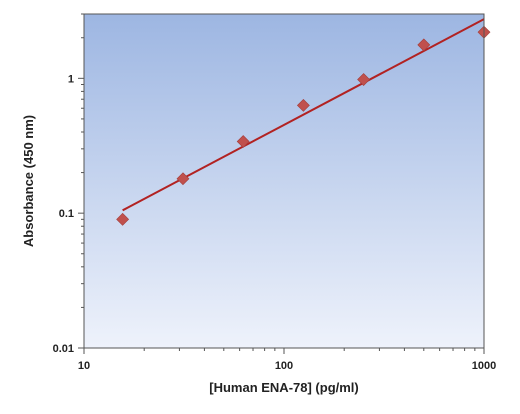 The width and height of the screenshot is (520, 414). I want to click on x-axis-title: [Human ENA-78] (pg/ml), so click(284, 387).